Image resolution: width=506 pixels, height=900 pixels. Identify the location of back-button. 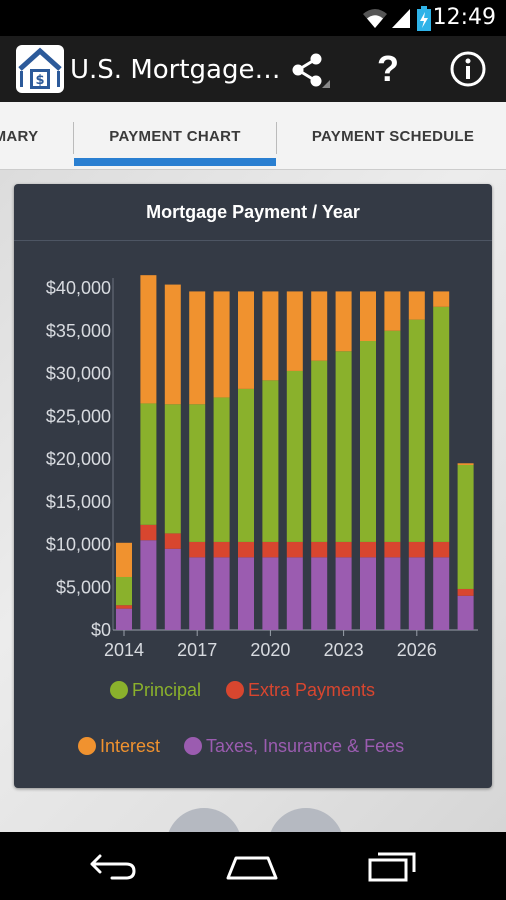
(112, 866).